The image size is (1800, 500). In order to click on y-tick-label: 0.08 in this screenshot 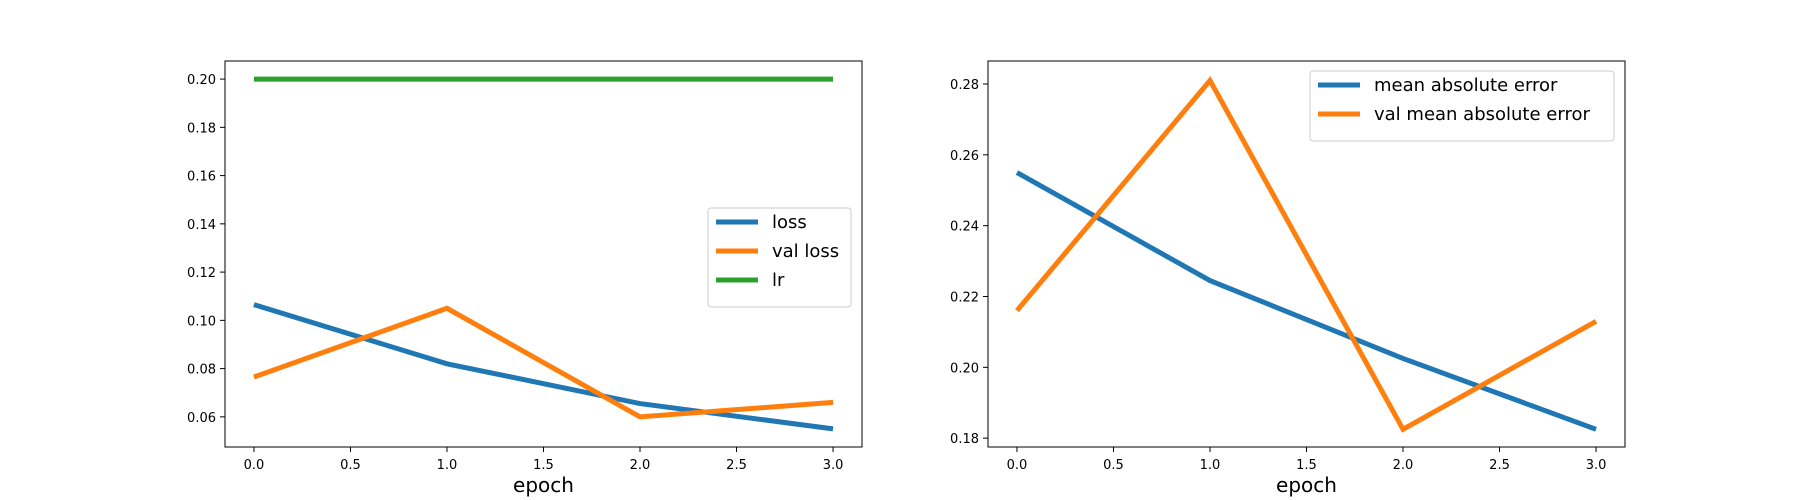, I will do `click(201, 370)`.